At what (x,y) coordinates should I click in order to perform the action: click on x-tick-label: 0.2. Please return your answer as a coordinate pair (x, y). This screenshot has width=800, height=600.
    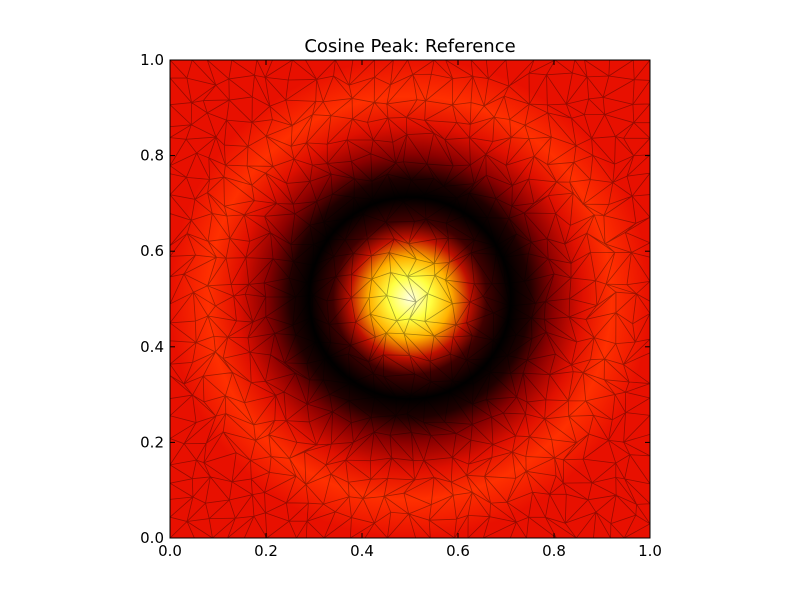
    Looking at the image, I should click on (266, 551).